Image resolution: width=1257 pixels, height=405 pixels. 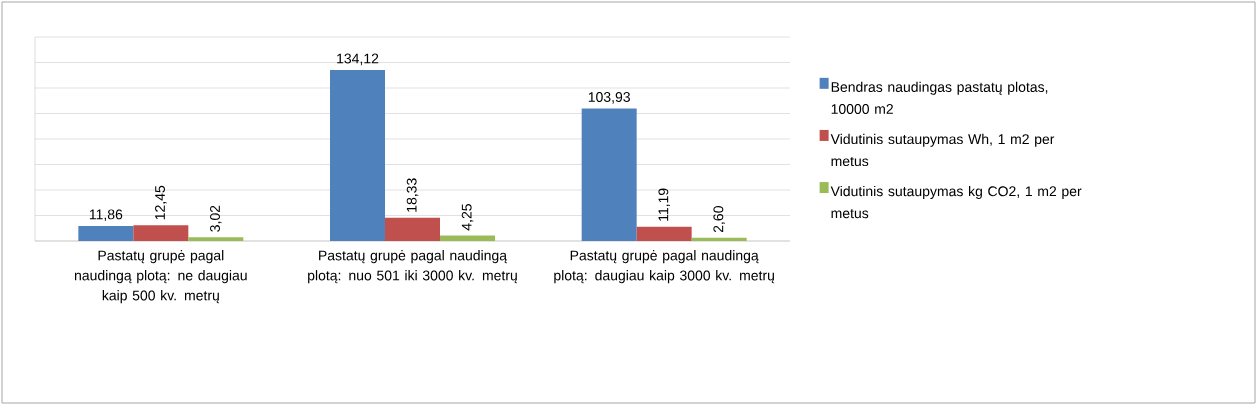 What do you see at coordinates (358, 59) in the screenshot?
I see `data-label: 134,12` at bounding box center [358, 59].